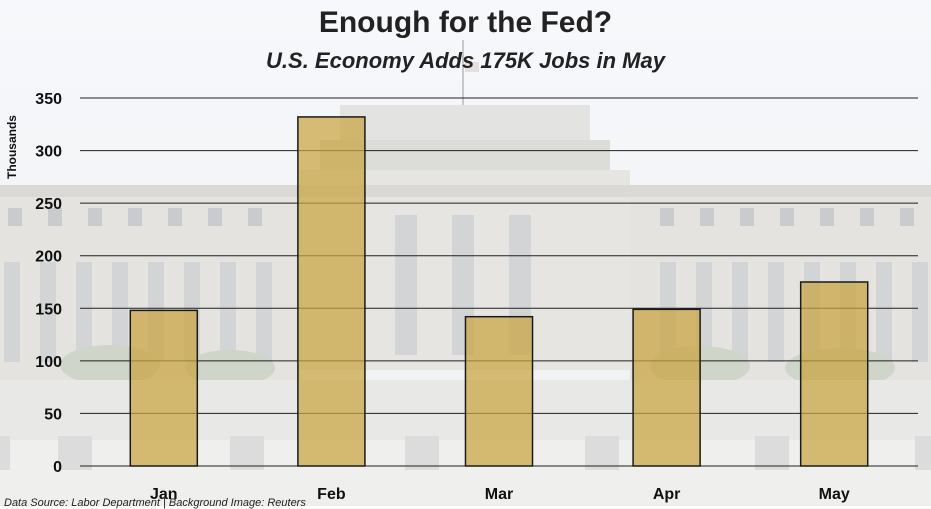 The image size is (931, 509). What do you see at coordinates (465, 22) in the screenshot?
I see `chart-title: Enough for the Fed?` at bounding box center [465, 22].